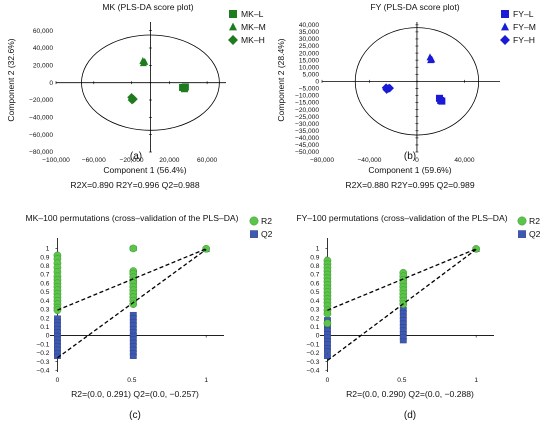 Image resolution: width=550 pixels, height=424 pixels. I want to click on panel-c-regression-lines, so click(132, 303).